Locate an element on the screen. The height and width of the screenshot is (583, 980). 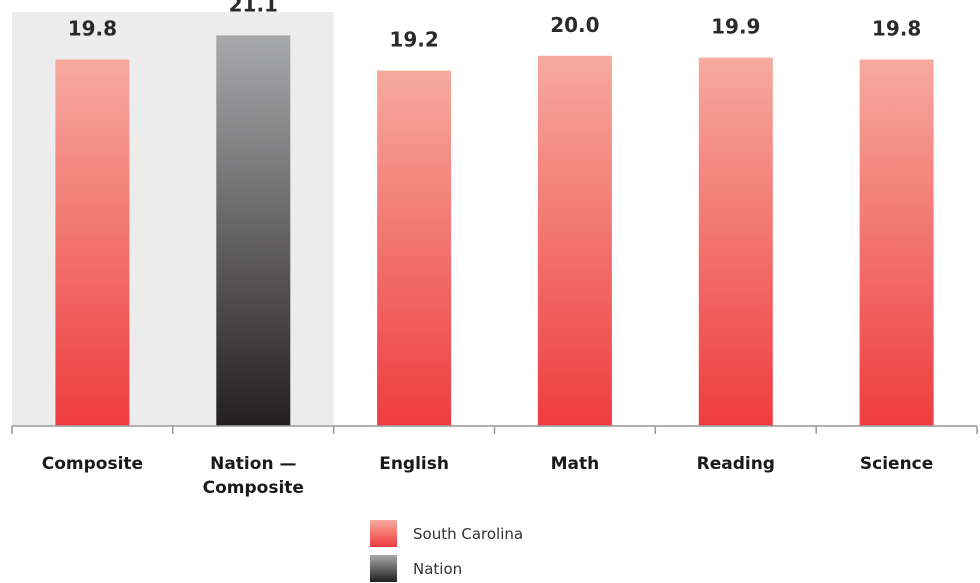
category-label-reading: Reading is located at coordinates (736, 464).